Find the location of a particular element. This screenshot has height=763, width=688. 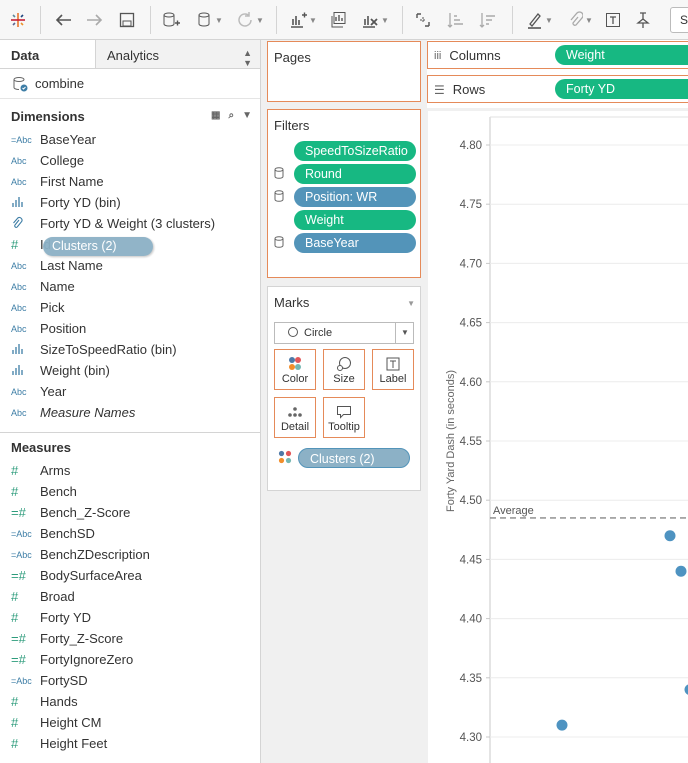

show-me-button: S is located at coordinates (679, 20).